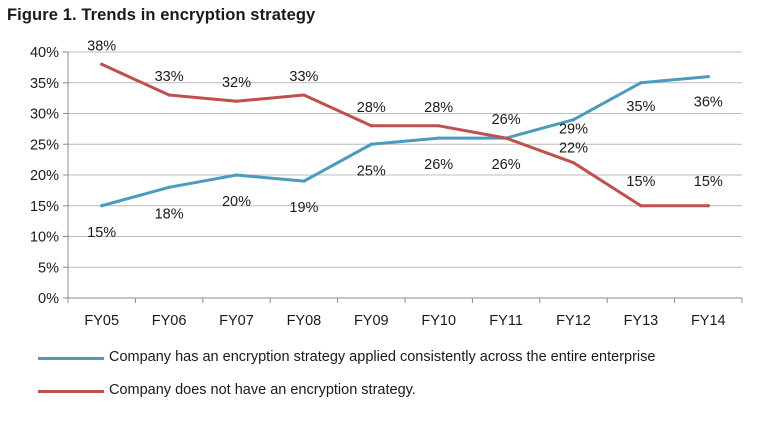 This screenshot has height=423, width=770. I want to click on data-label: 18%, so click(169, 214).